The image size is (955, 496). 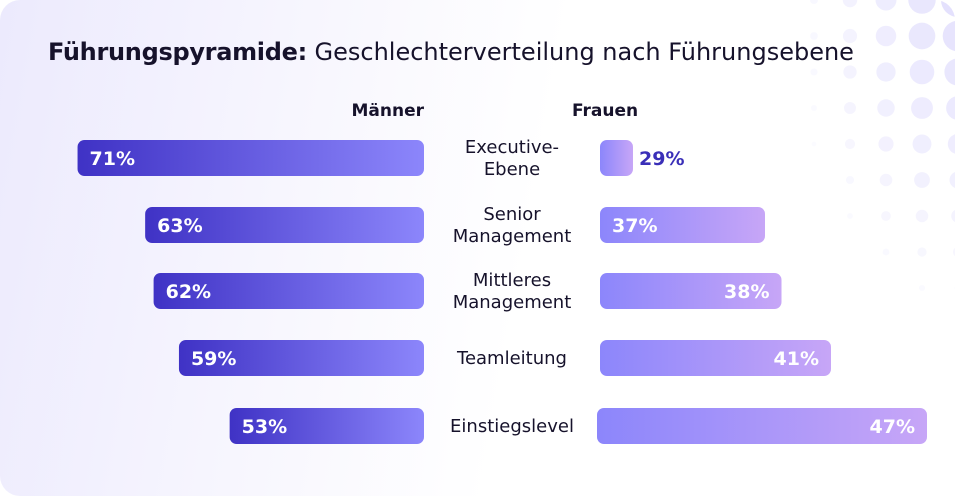 What do you see at coordinates (796, 359) in the screenshot?
I see `data-label-women: 41%` at bounding box center [796, 359].